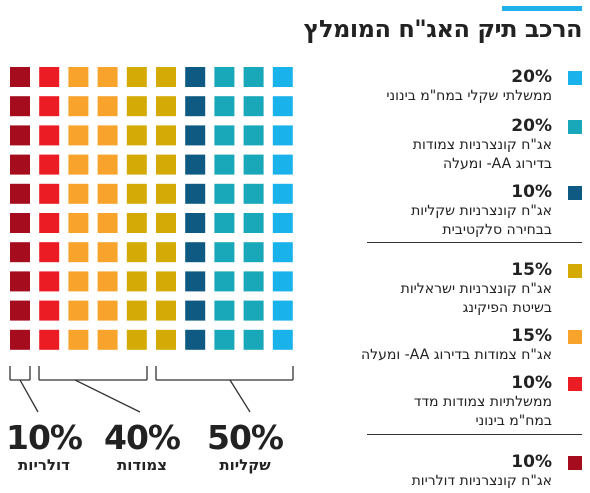  What do you see at coordinates (44, 437) in the screenshot?
I see `group-pct: 10%` at bounding box center [44, 437].